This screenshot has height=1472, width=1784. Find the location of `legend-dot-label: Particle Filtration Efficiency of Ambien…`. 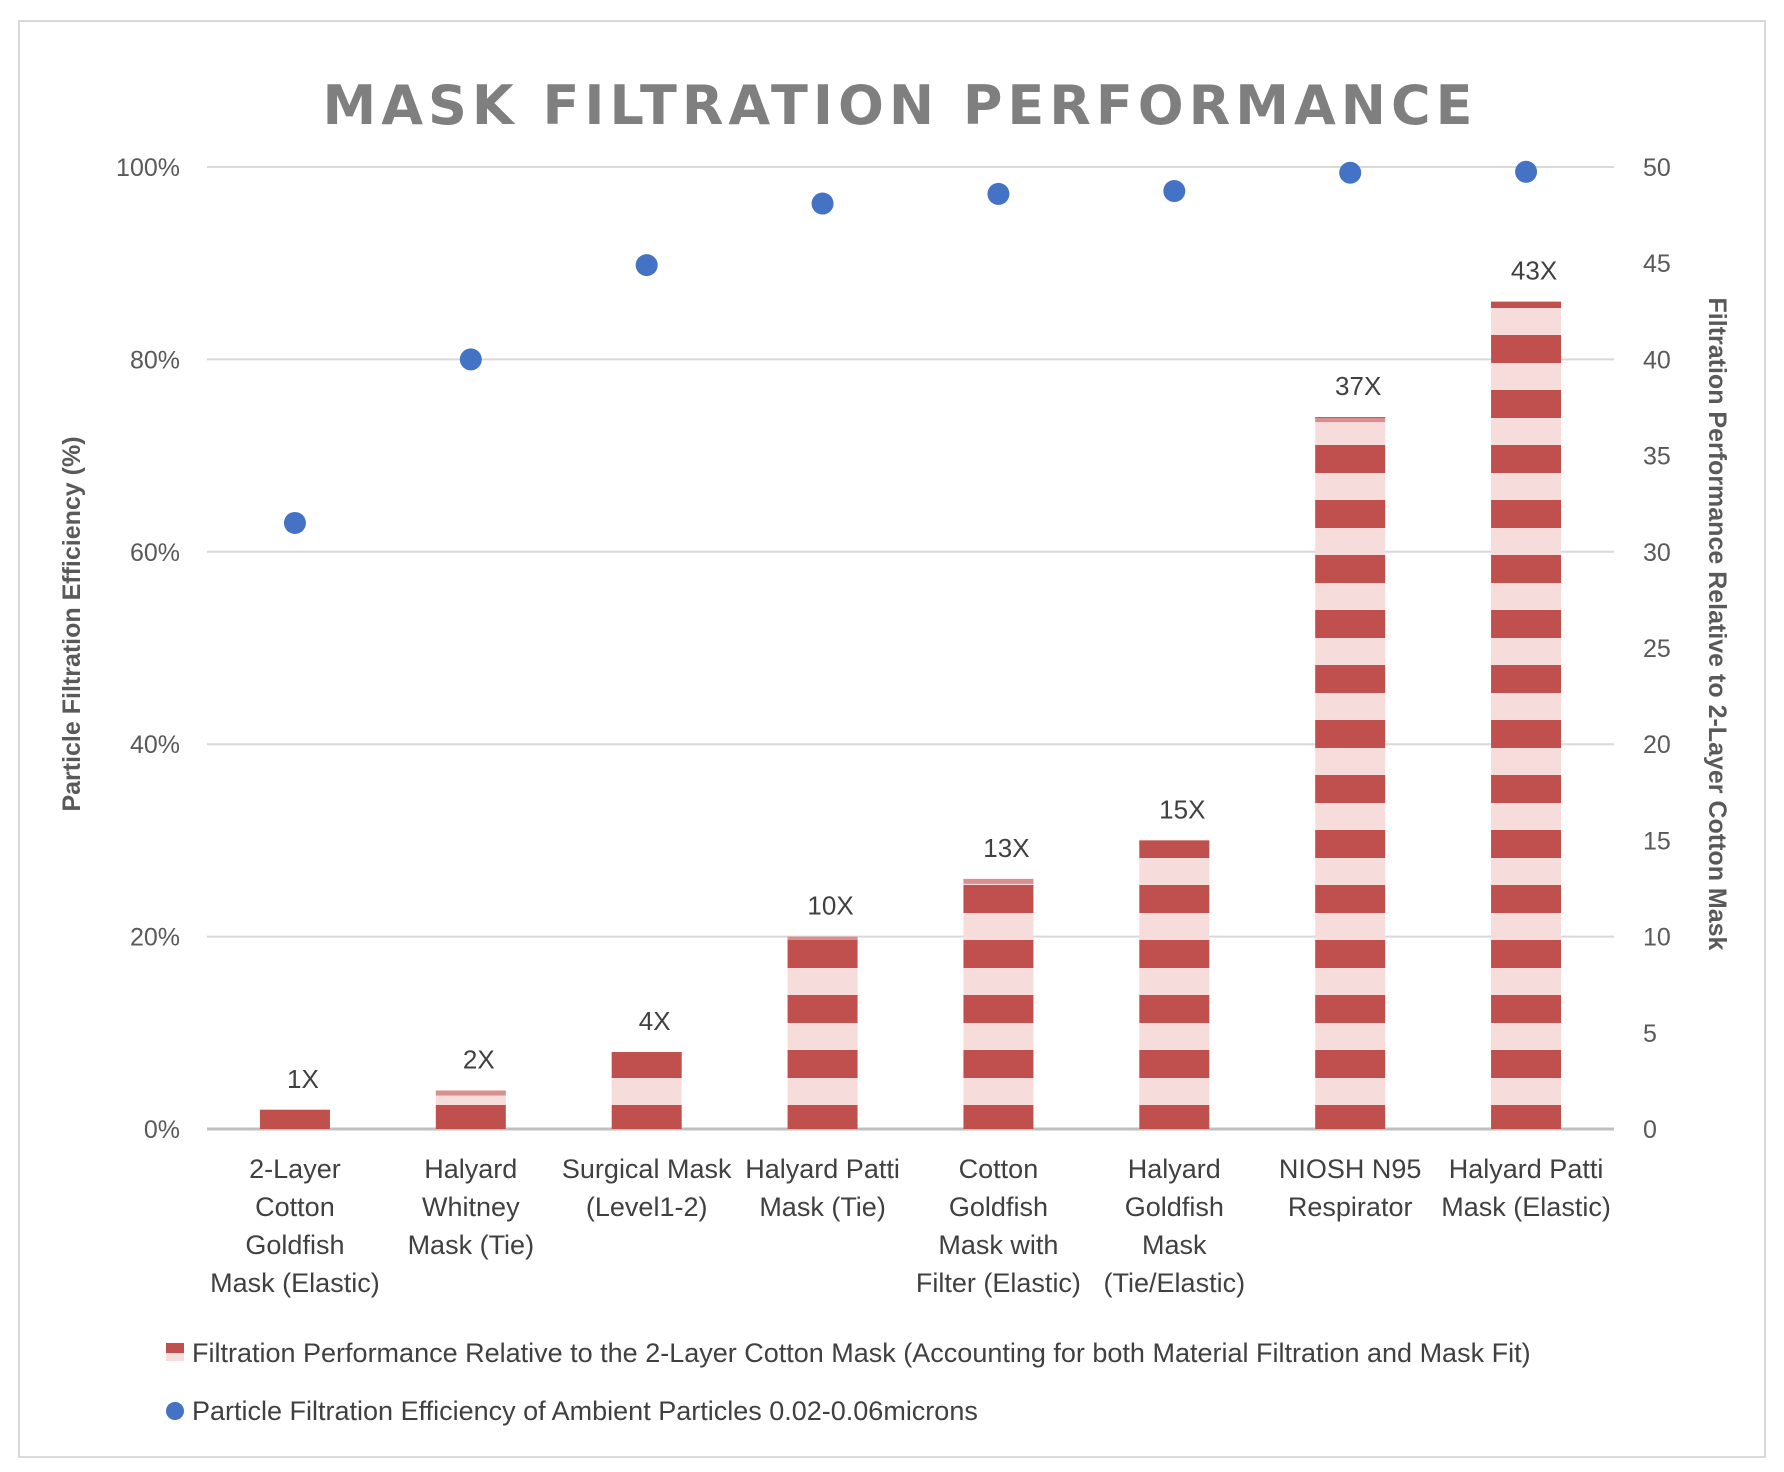

legend-dot-label: Particle Filtration Efficiency of Ambien… is located at coordinates (585, 1411).